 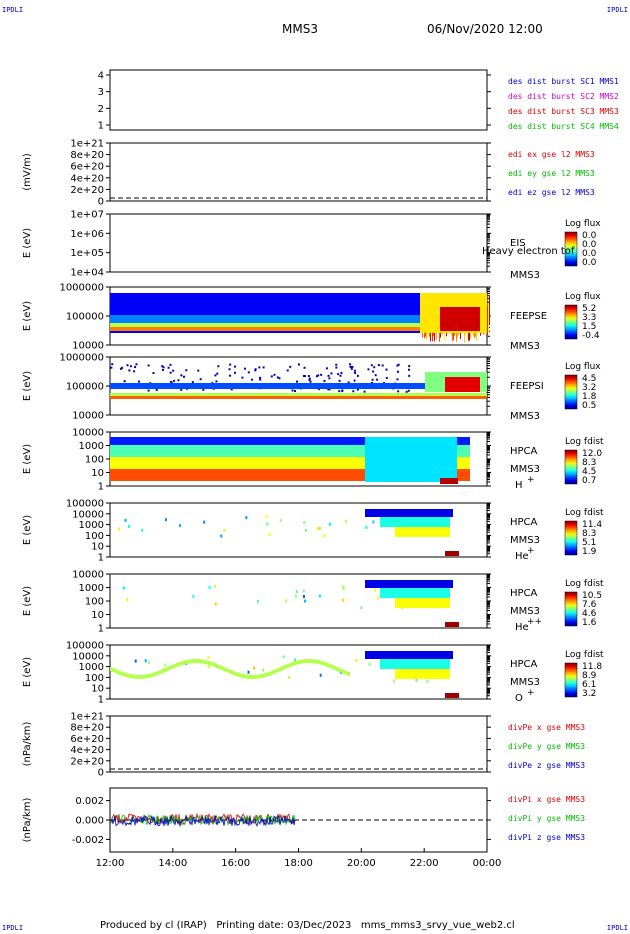 I want to click on y-tick-label: 100000, so click(x=85, y=646).